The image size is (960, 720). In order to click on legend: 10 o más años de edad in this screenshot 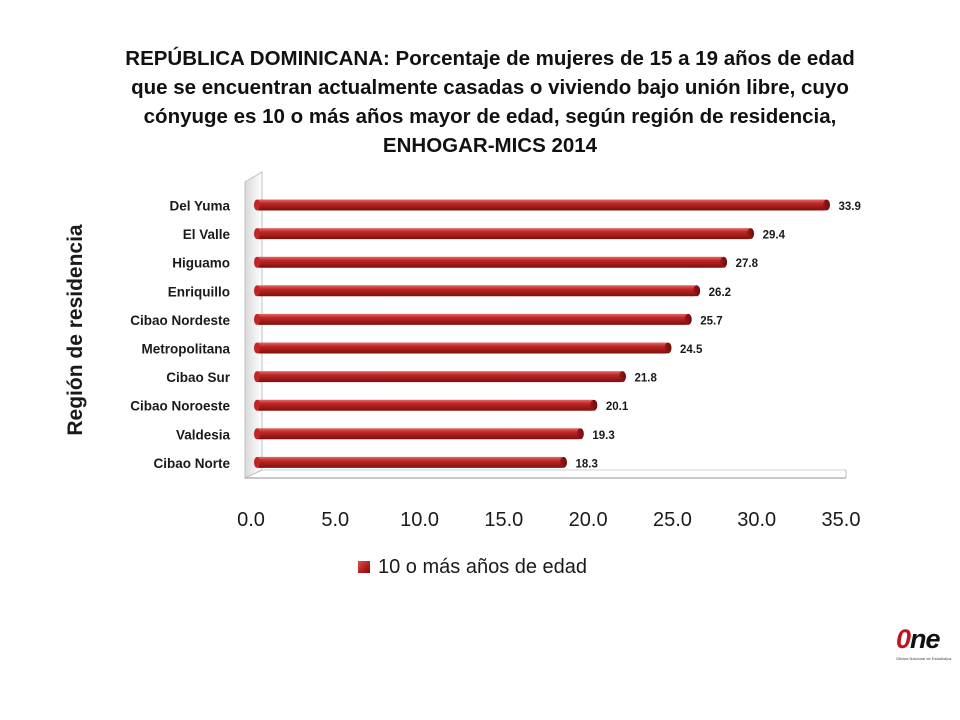, I will do `click(472, 567)`.